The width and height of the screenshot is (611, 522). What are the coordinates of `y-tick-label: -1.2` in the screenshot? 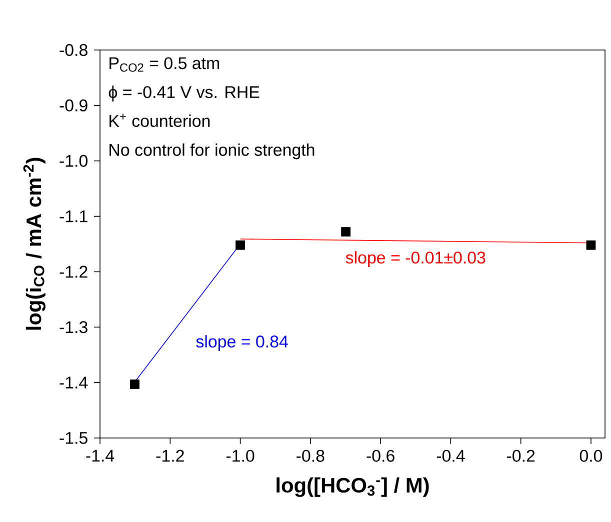 It's located at (74, 272).